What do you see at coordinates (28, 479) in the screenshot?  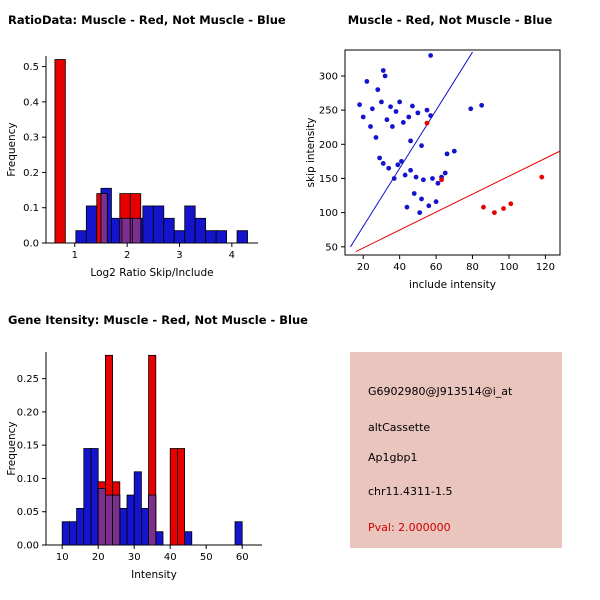 I see `y-tick-label: 0.10` at bounding box center [28, 479].